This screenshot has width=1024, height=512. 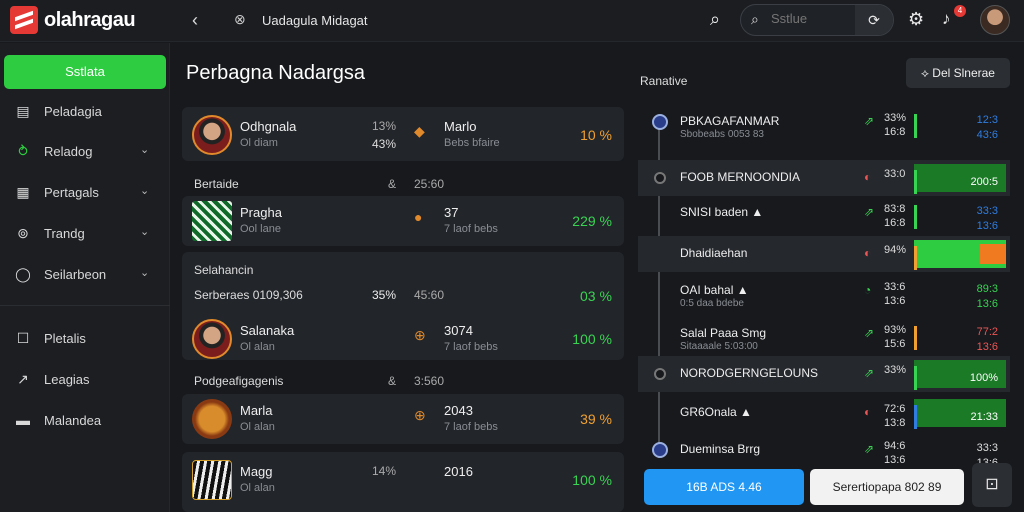 What do you see at coordinates (992, 485) in the screenshot?
I see `expand-icon: ⊡` at bounding box center [992, 485].